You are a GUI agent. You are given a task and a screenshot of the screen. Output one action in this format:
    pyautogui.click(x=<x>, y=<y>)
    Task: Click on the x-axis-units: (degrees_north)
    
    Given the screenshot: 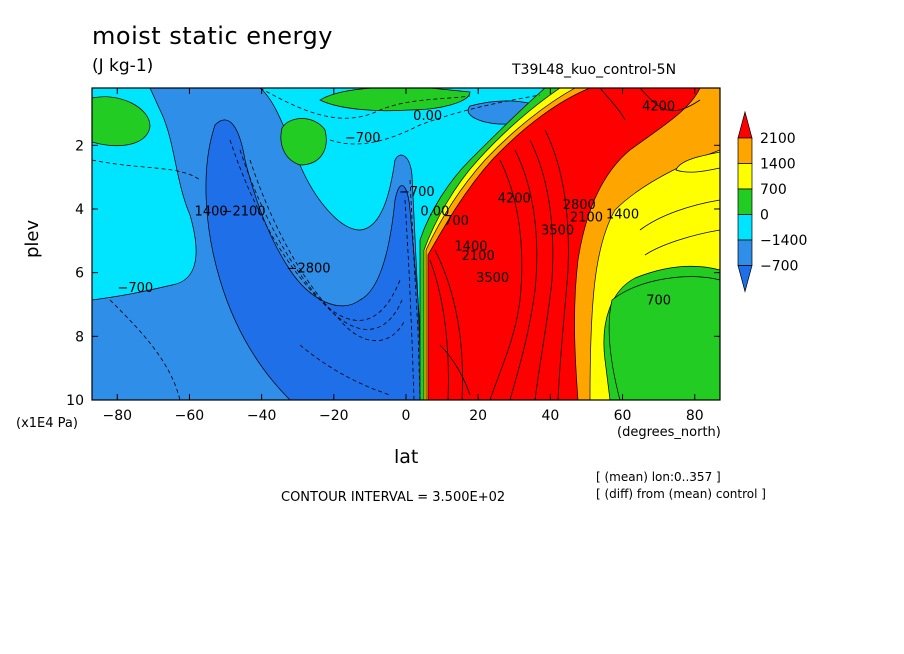 What is the action you would take?
    pyautogui.click(x=669, y=432)
    